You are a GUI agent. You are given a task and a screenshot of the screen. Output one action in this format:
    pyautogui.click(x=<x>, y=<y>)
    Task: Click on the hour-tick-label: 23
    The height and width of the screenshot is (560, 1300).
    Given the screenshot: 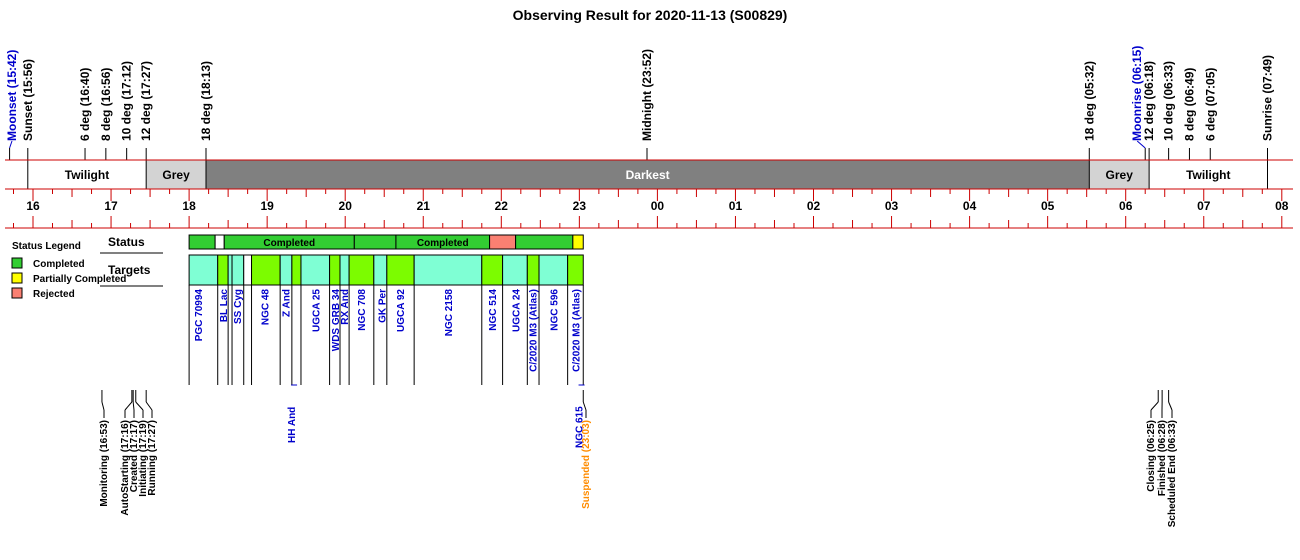 What is the action you would take?
    pyautogui.click(x=580, y=206)
    